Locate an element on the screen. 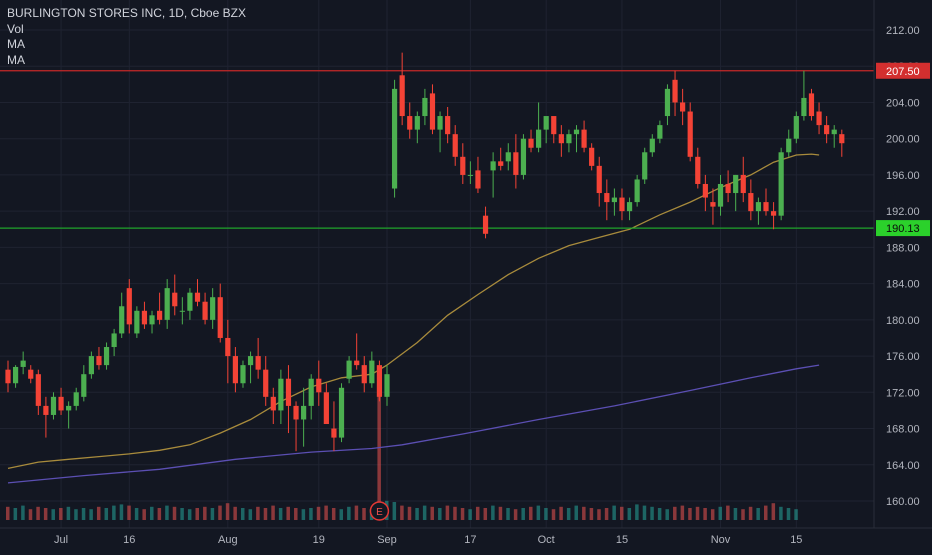 The image size is (932, 555). resistance-price-label: 207.50 is located at coordinates (903, 72).